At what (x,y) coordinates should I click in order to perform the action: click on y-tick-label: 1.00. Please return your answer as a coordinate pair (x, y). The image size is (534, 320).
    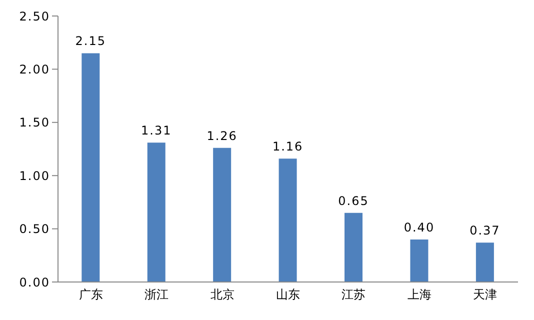
    Looking at the image, I should click on (34, 175).